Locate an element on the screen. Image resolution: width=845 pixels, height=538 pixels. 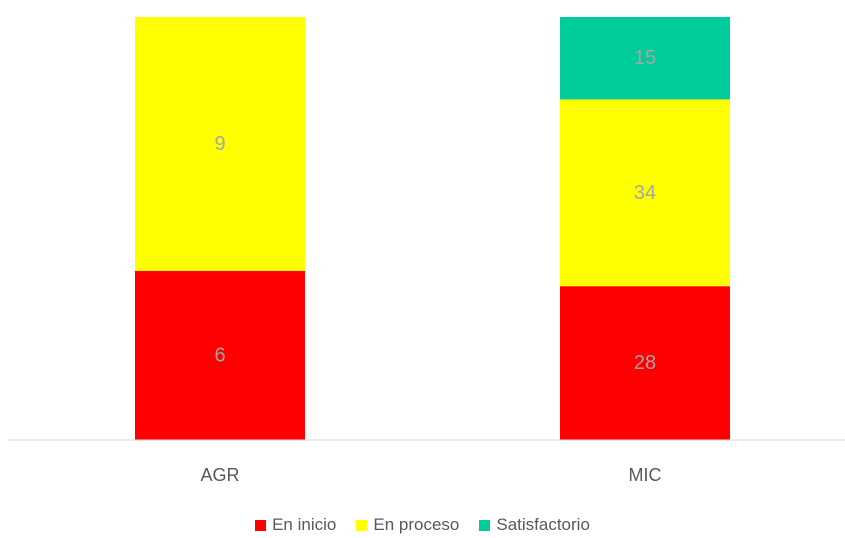
legend-item-en-proceso: En proceso is located at coordinates (407, 525).